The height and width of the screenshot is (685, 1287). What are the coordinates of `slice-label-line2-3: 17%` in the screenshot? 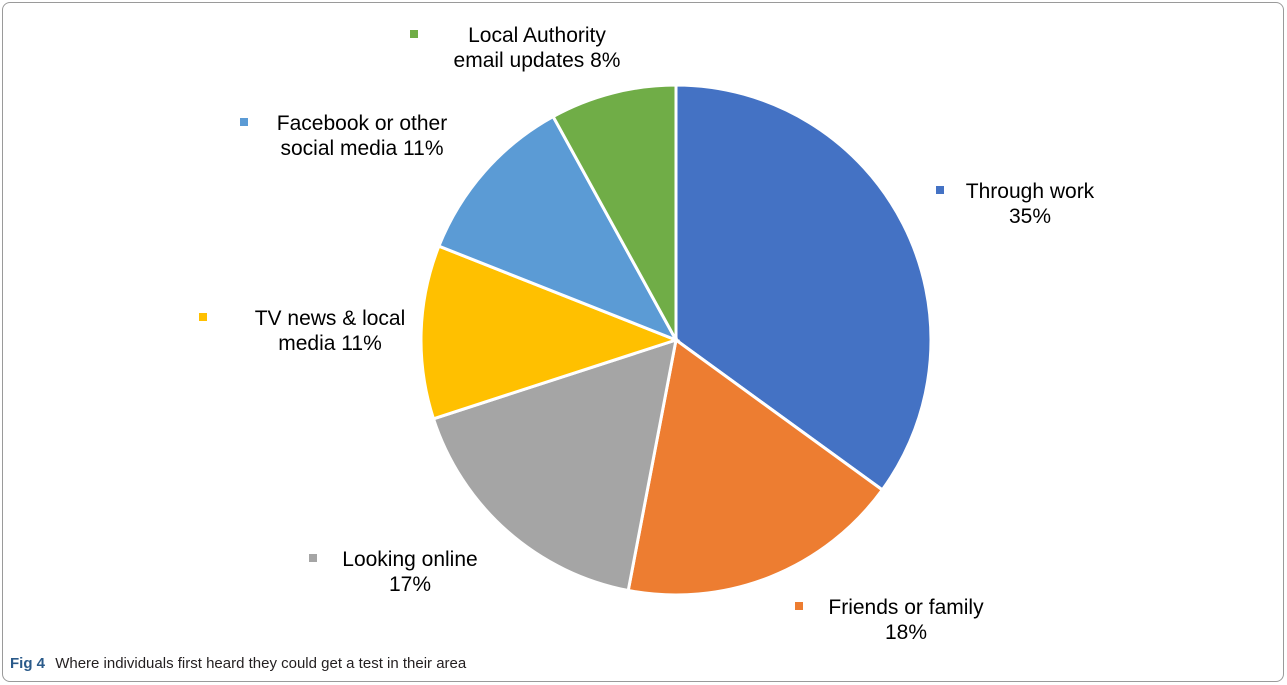 It's located at (410, 584).